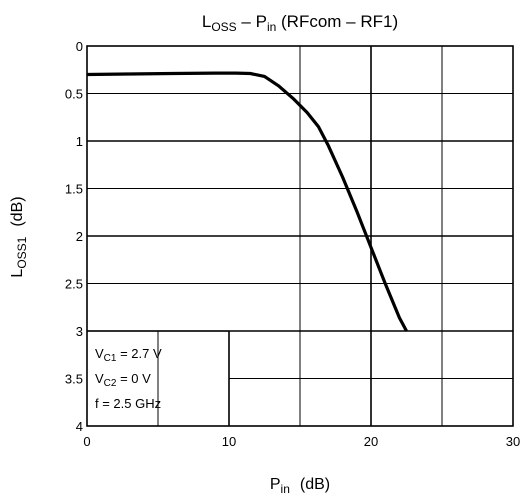 The width and height of the screenshot is (524, 501). Describe the element at coordinates (22, 252) in the screenshot. I see `ylabel-sub: OSS1` at that location.